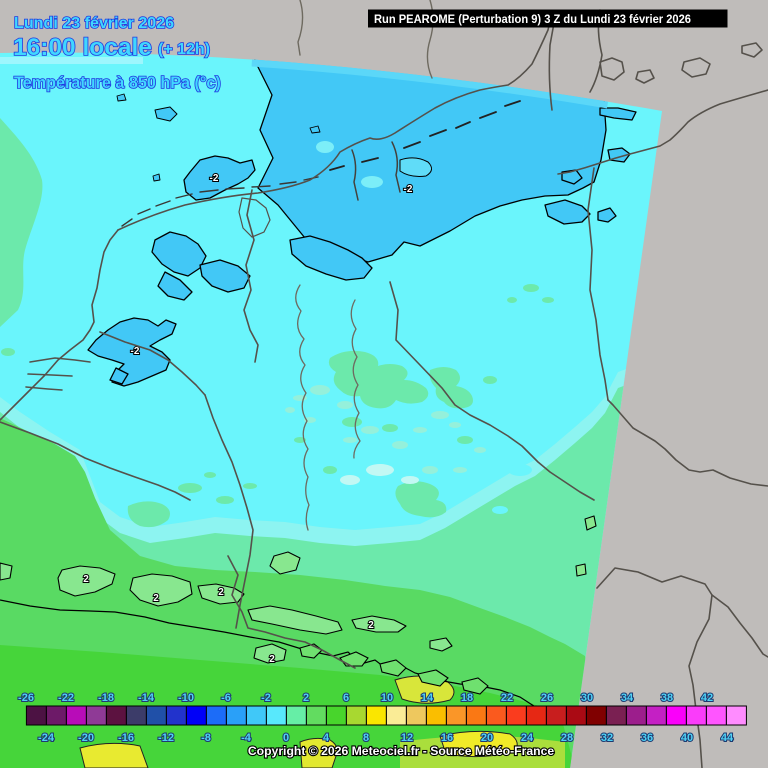 The image size is (768, 768). I want to click on svg-text: 12, so click(407, 738).